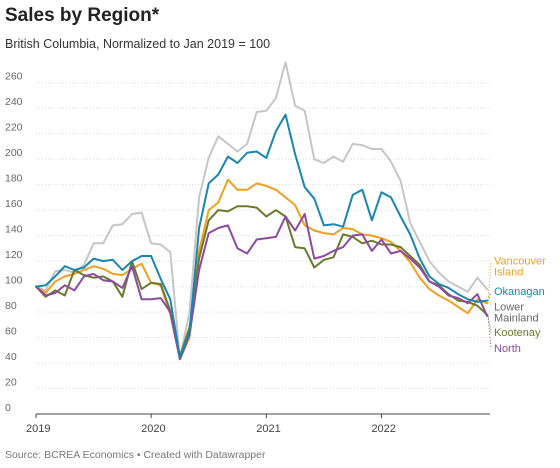 This screenshot has width=560, height=468. What do you see at coordinates (11, 332) in the screenshot?
I see `y-tick-label: 60` at bounding box center [11, 332].